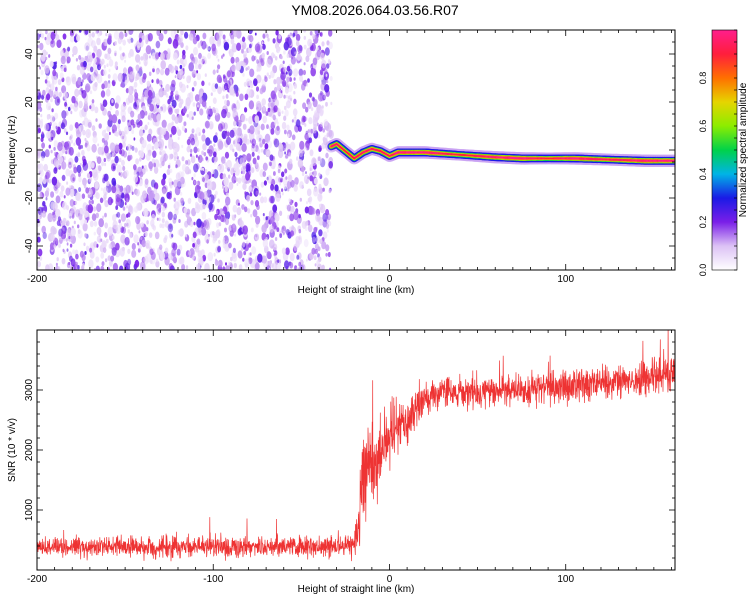 The height and width of the screenshot is (600, 750). What do you see at coordinates (390, 279) in the screenshot?
I see `spectrogram-x-tick-label: 0` at bounding box center [390, 279].